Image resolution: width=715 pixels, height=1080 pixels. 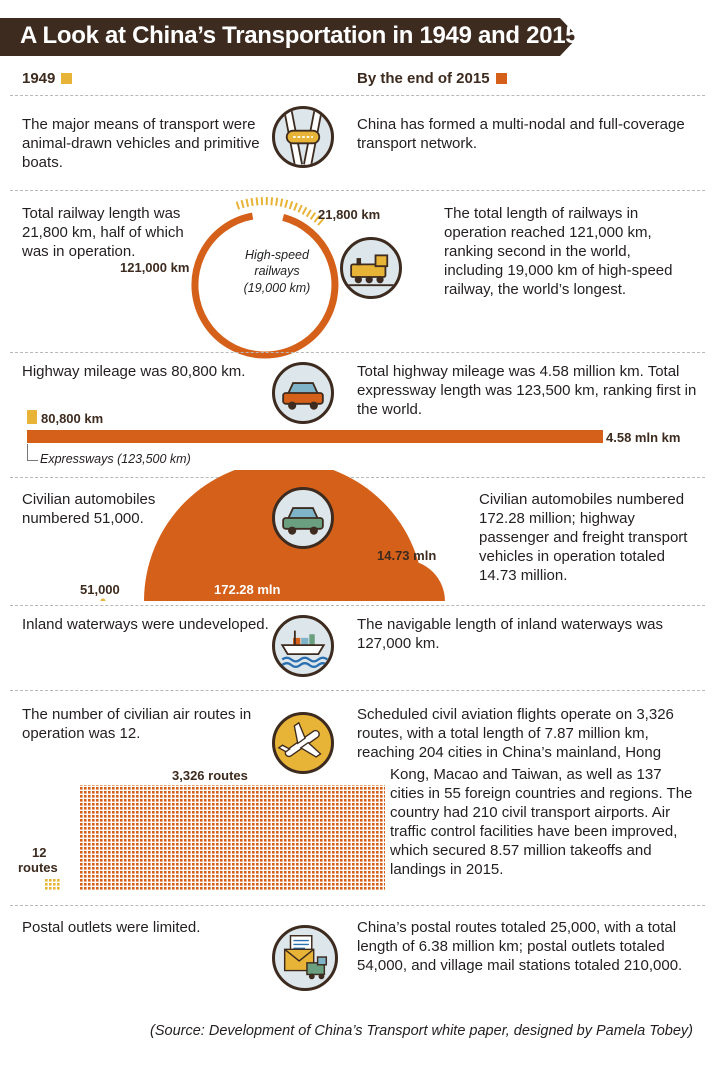 What do you see at coordinates (371, 268) in the screenshot?
I see `locomotive-icon` at bounding box center [371, 268].